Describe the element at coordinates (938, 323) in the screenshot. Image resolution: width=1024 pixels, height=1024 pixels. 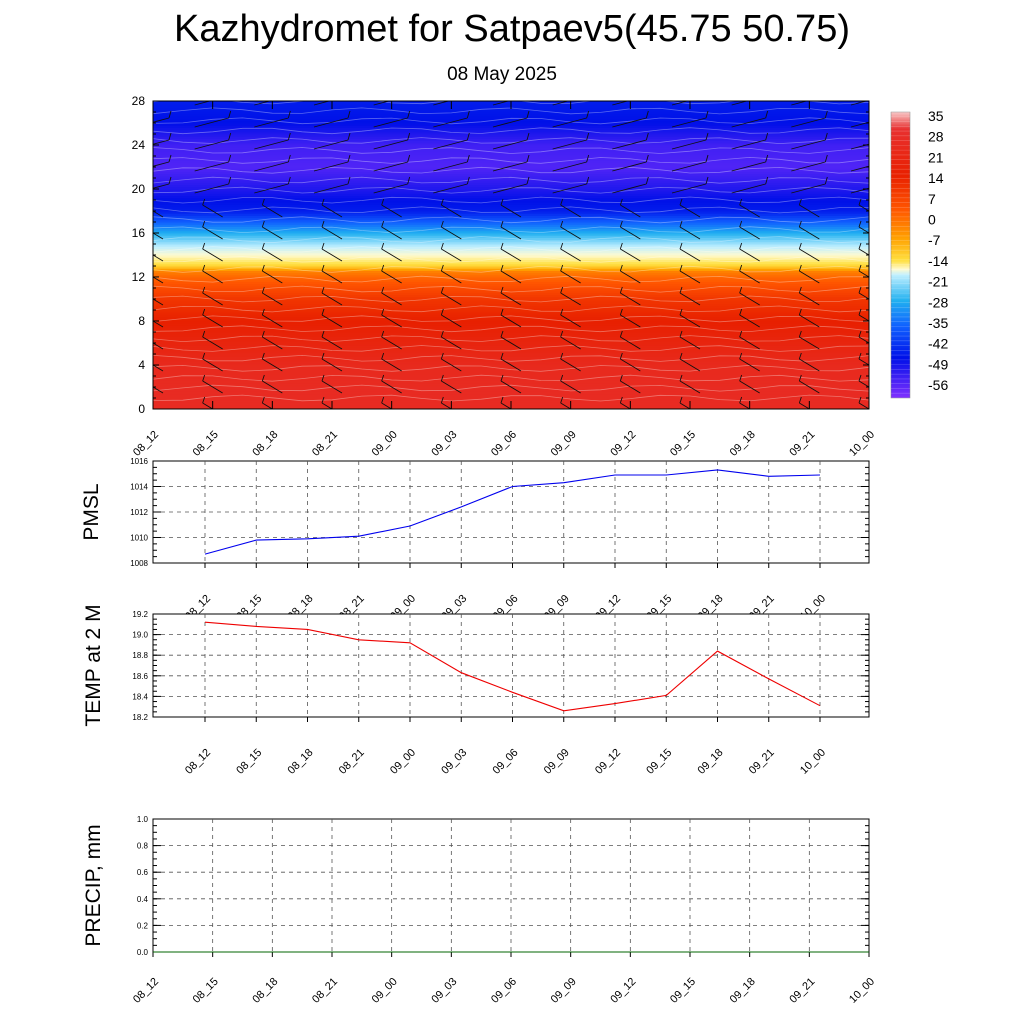
I see `colorbar-label: -35` at that location.